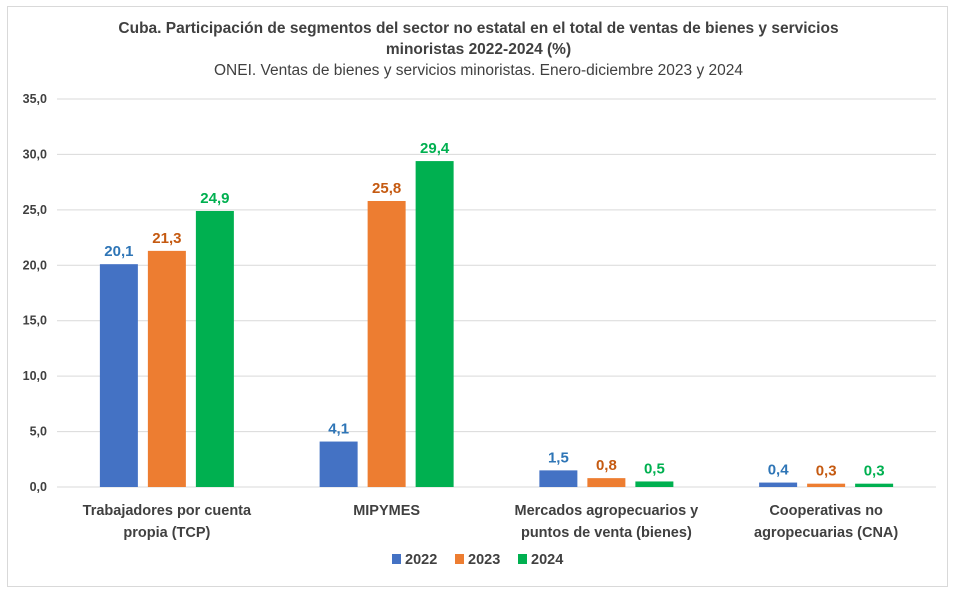 The width and height of the screenshot is (957, 596). Describe the element at coordinates (826, 533) in the screenshot. I see `category-label: agropecuarias (CNA)` at that location.